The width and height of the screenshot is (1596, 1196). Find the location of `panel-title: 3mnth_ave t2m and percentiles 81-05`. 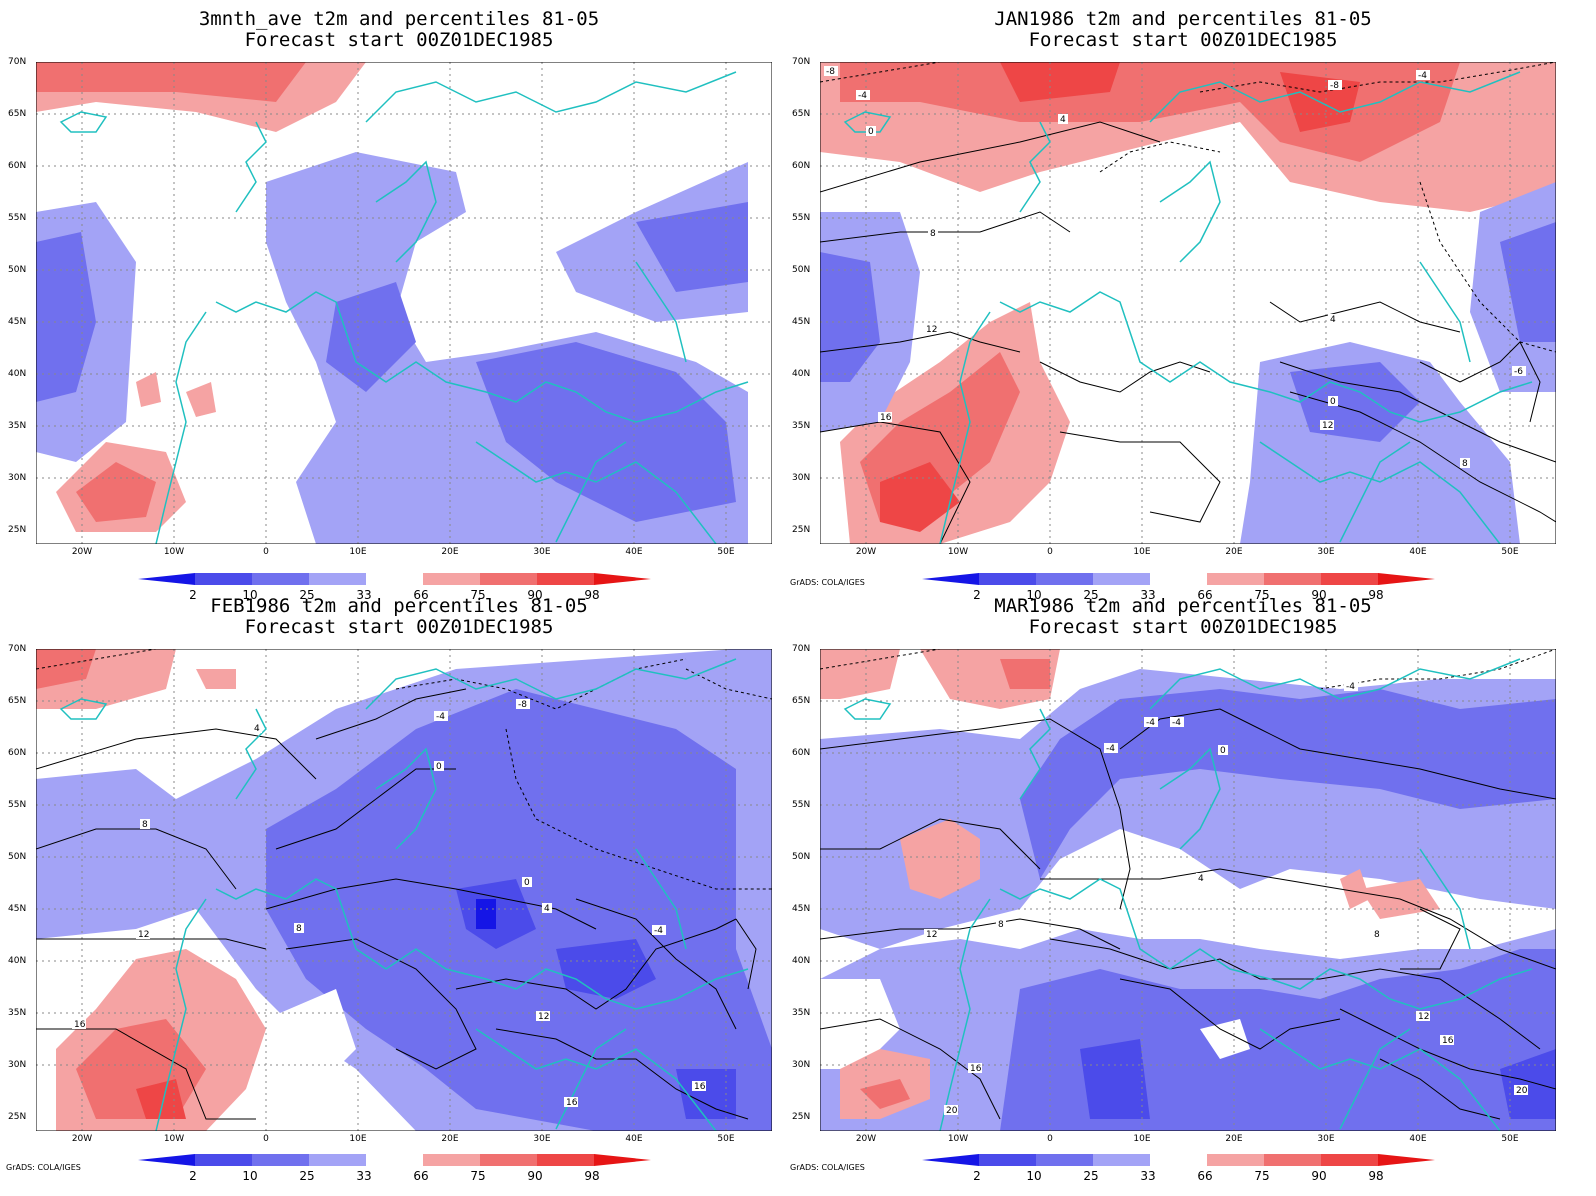

panel-title: 3mnth_ave t2m and percentiles 81-05 is located at coordinates (399, 19).